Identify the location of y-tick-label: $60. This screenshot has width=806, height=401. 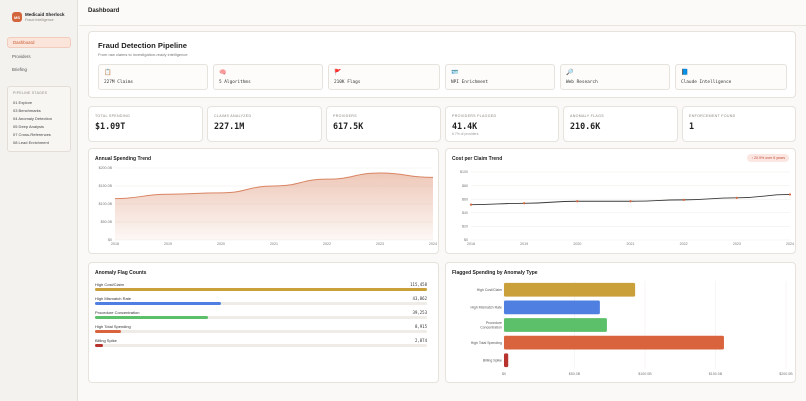
(465, 199).